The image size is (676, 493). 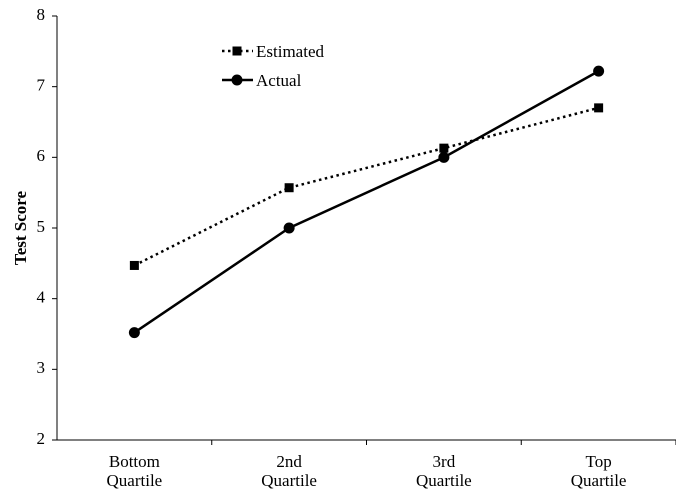 I want to click on legend: Estimated Actual, so click(x=273, y=66).